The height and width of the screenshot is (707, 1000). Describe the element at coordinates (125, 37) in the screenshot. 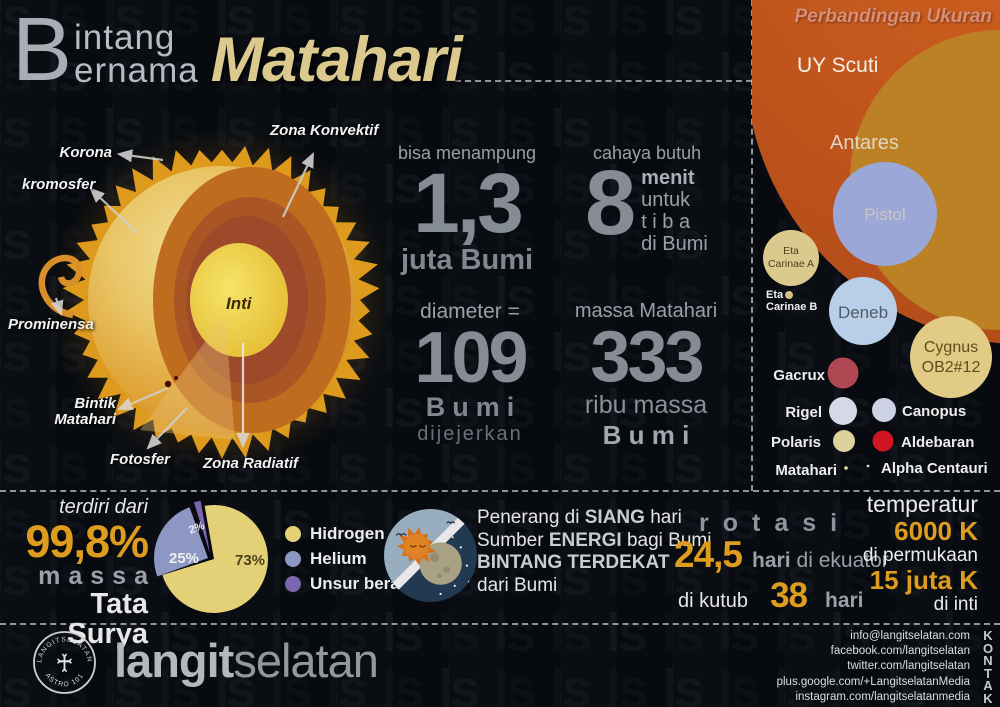

I see `title-word-bintang: intang` at that location.